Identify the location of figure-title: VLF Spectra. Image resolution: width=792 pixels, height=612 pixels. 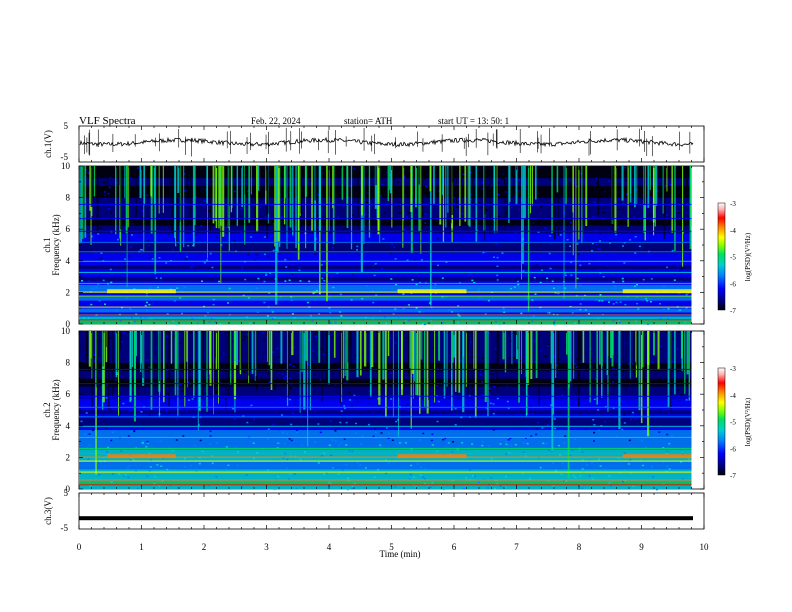
(107, 121).